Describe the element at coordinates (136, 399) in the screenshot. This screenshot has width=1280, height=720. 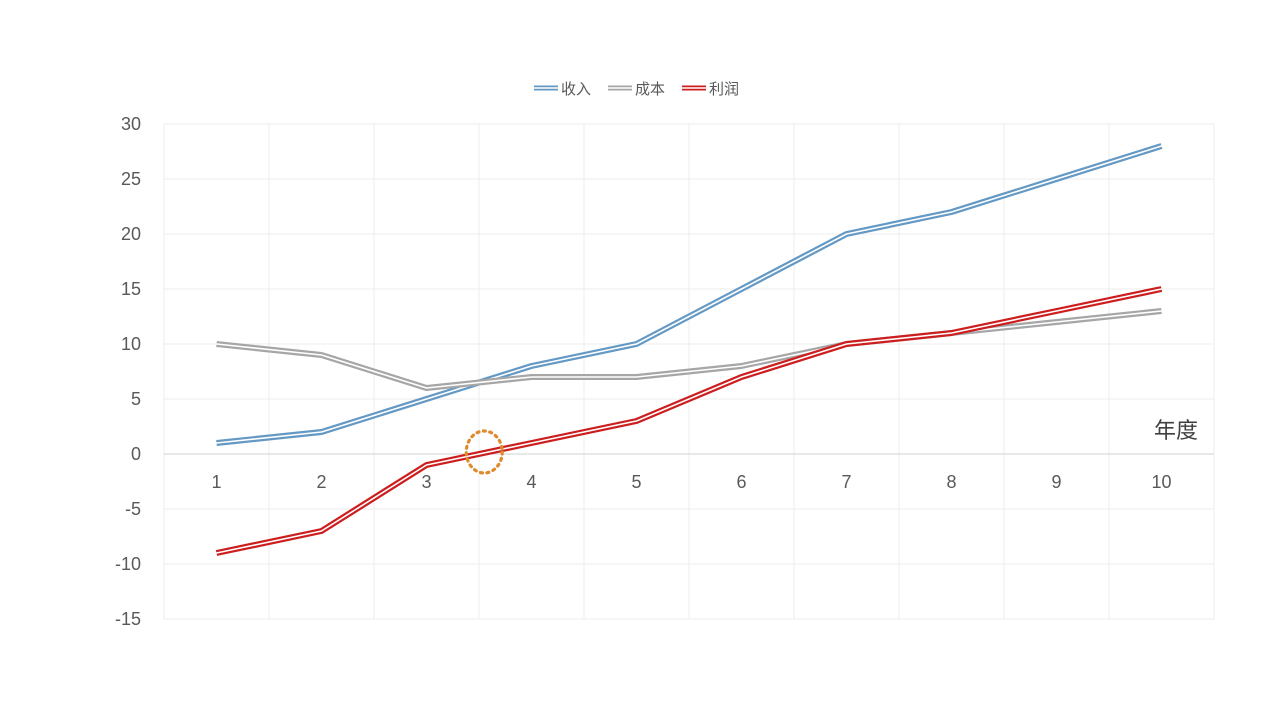
I see `y-tick-label: 5` at that location.